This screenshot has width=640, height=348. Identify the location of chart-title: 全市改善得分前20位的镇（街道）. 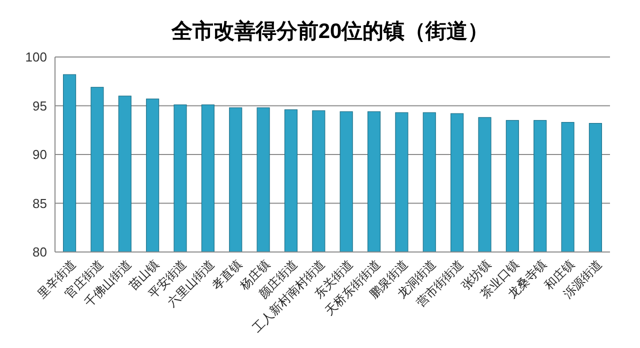
(329, 31).